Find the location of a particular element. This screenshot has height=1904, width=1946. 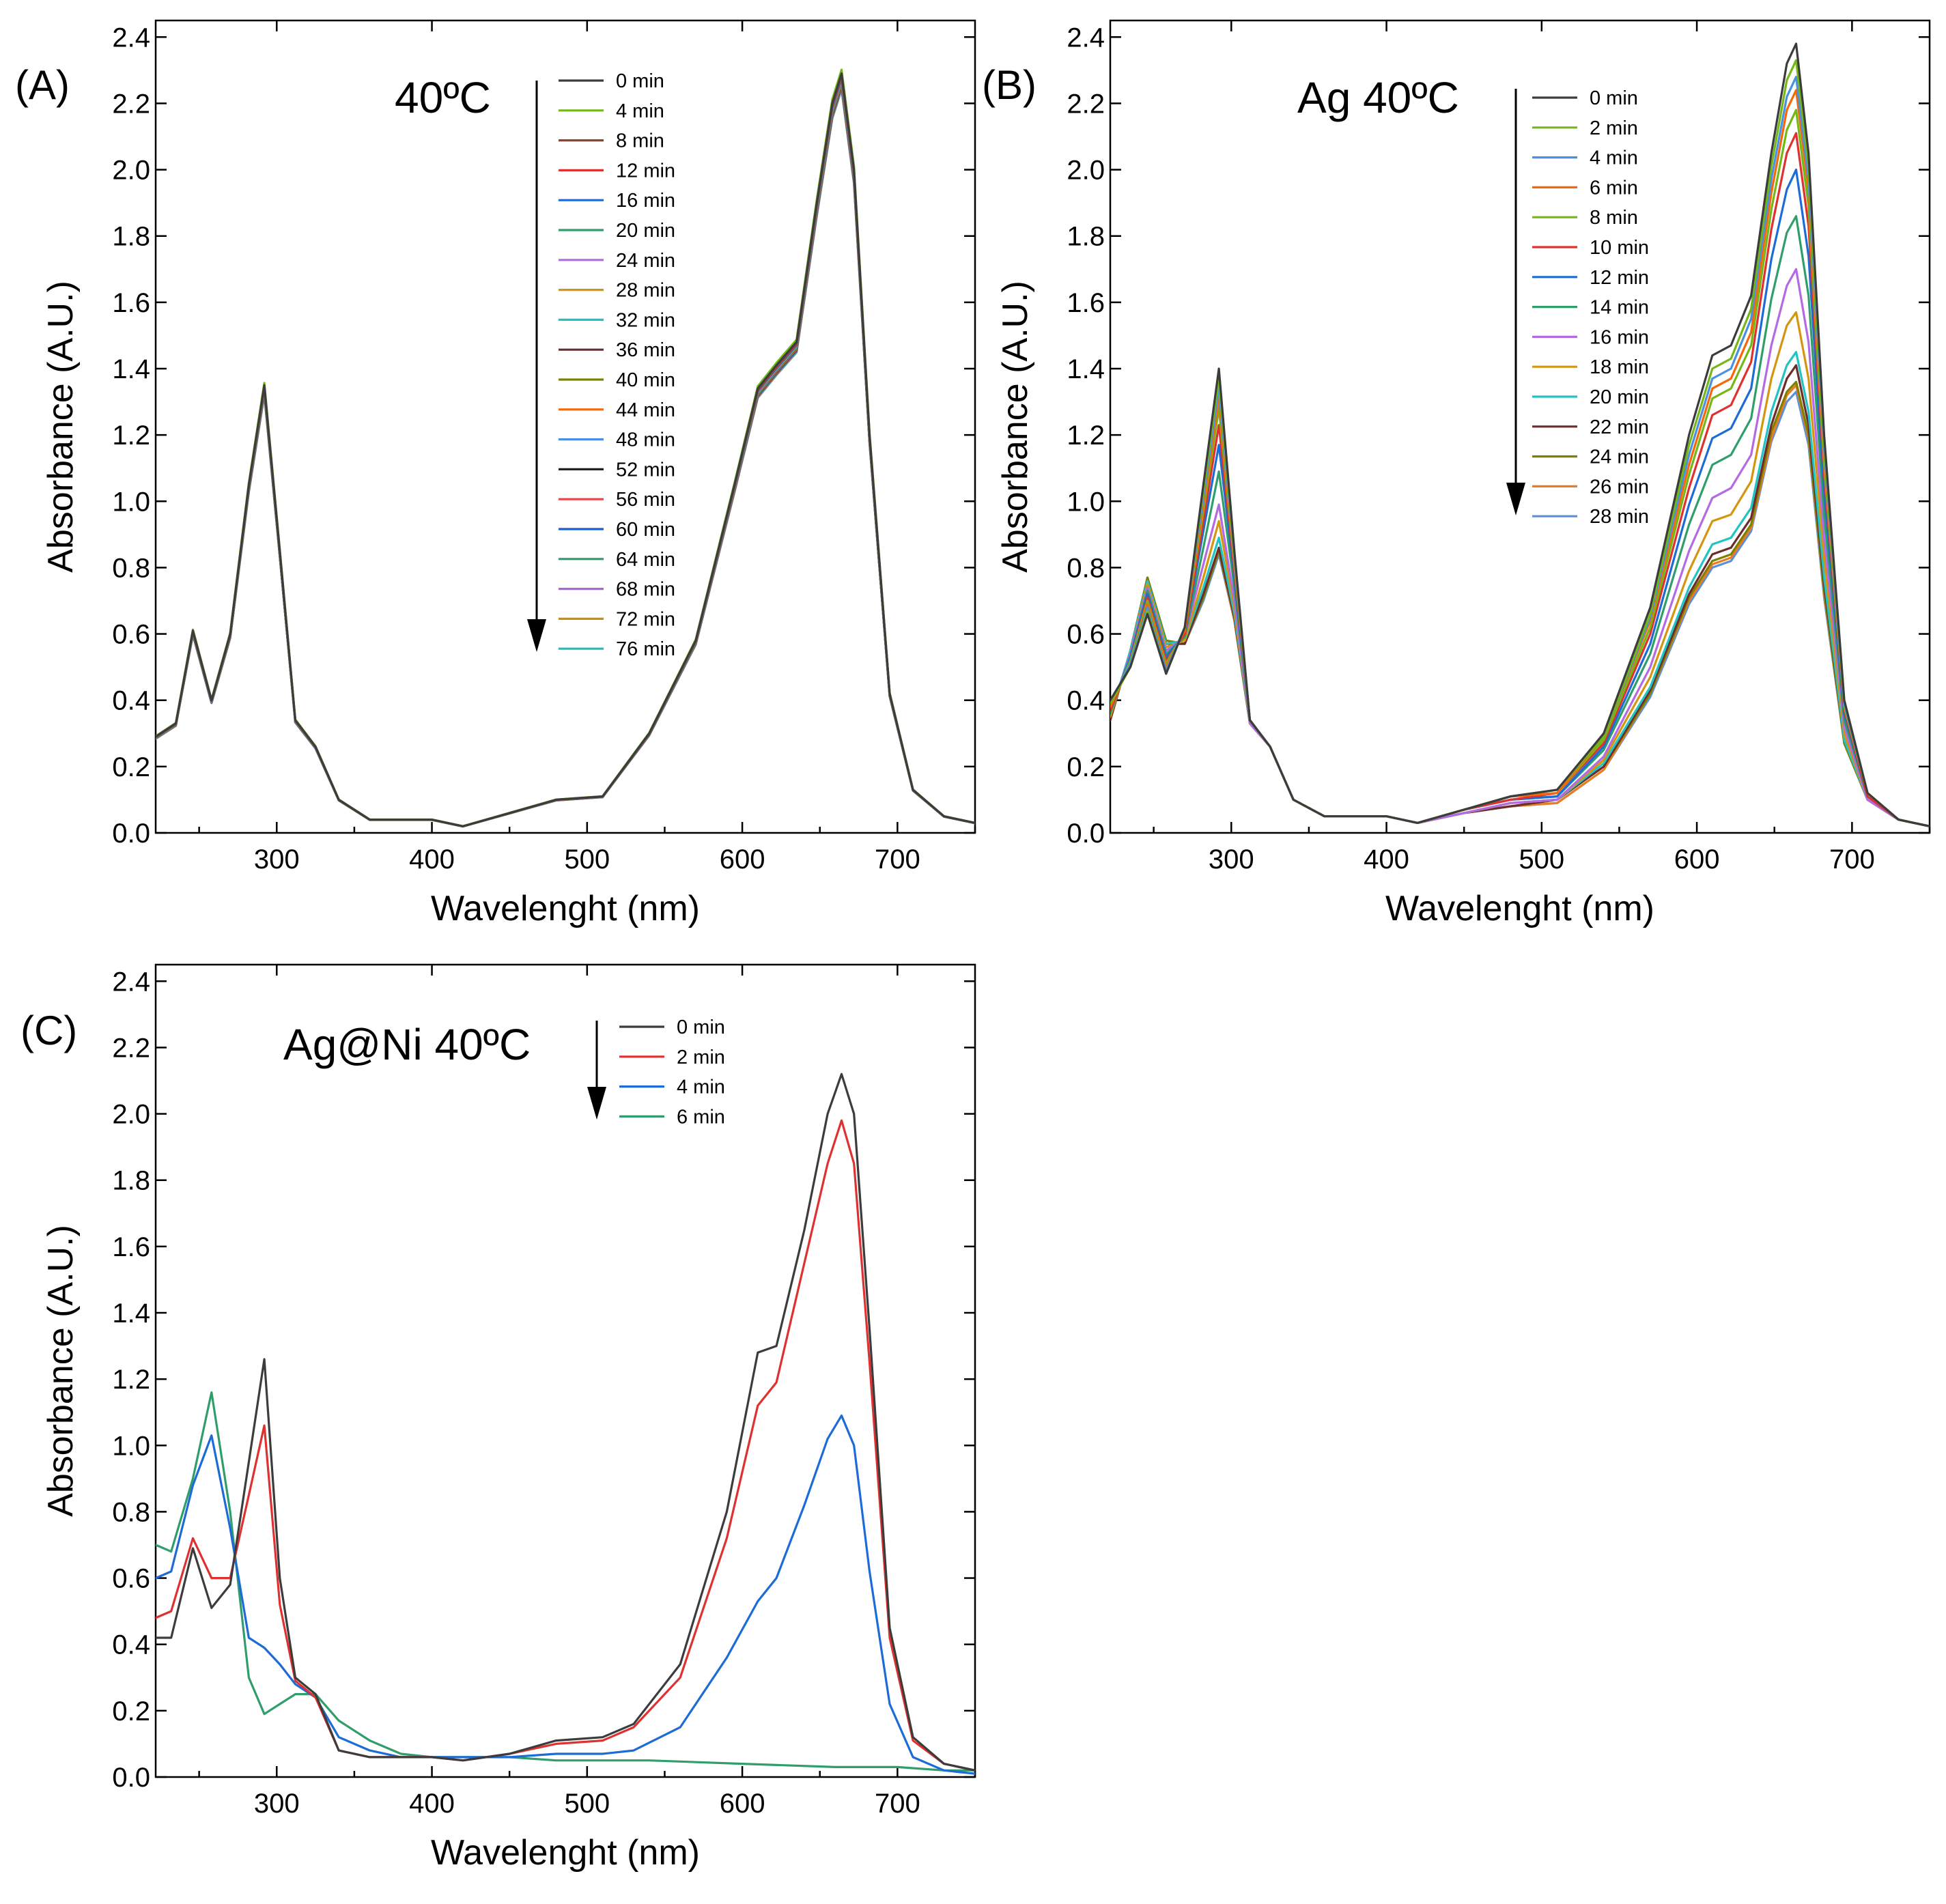

legend-entry: 64 min is located at coordinates (645, 560).